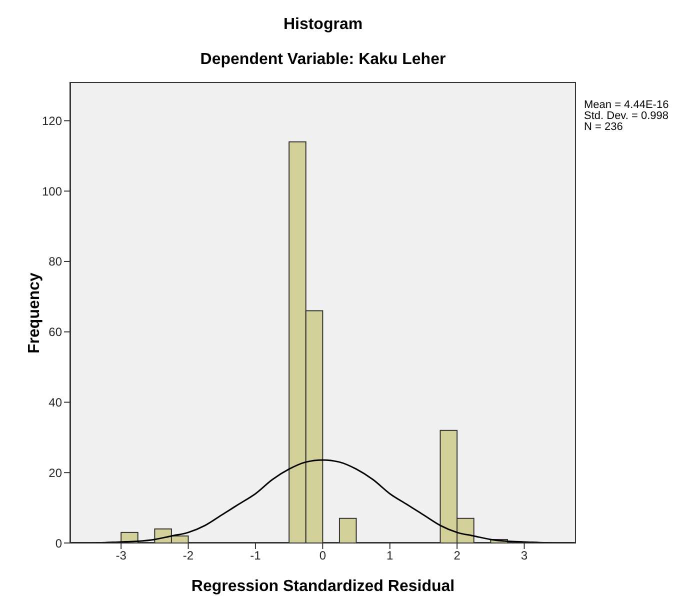 The image size is (692, 604). I want to click on x-tick-label: 2, so click(457, 555).